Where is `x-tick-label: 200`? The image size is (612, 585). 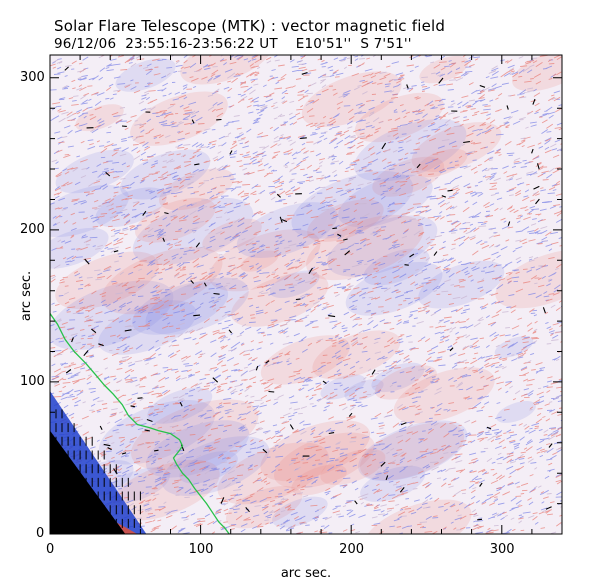
x-tick-label: 200 is located at coordinates (351, 549).